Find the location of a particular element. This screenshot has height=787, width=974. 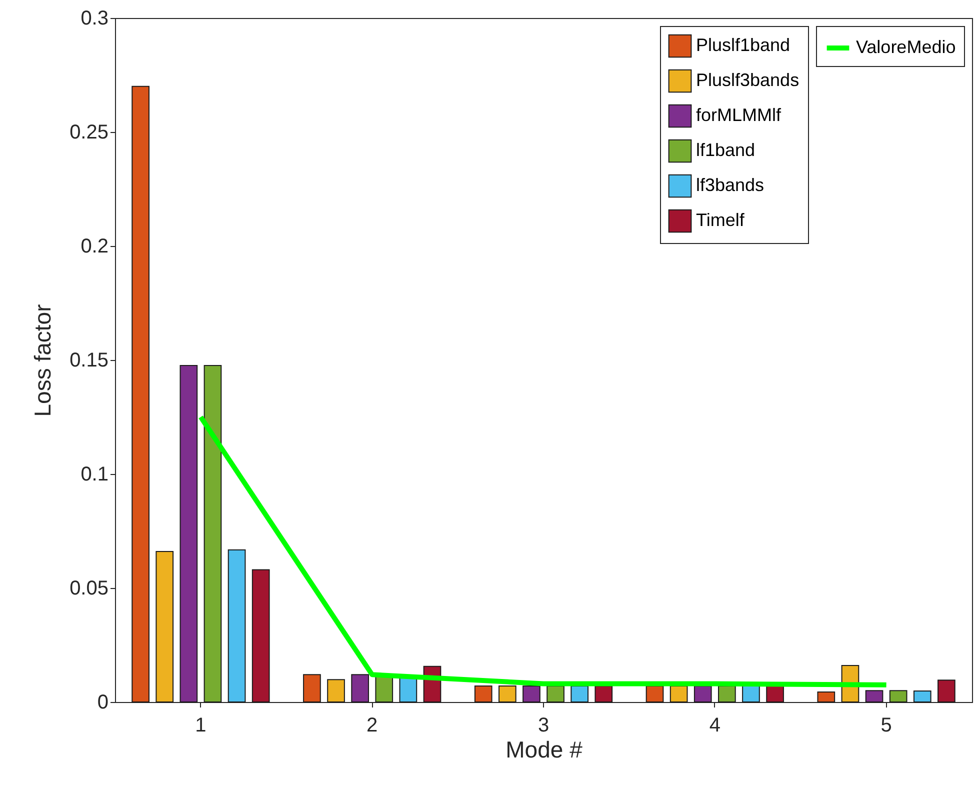

legend-label: Timelf is located at coordinates (721, 220).